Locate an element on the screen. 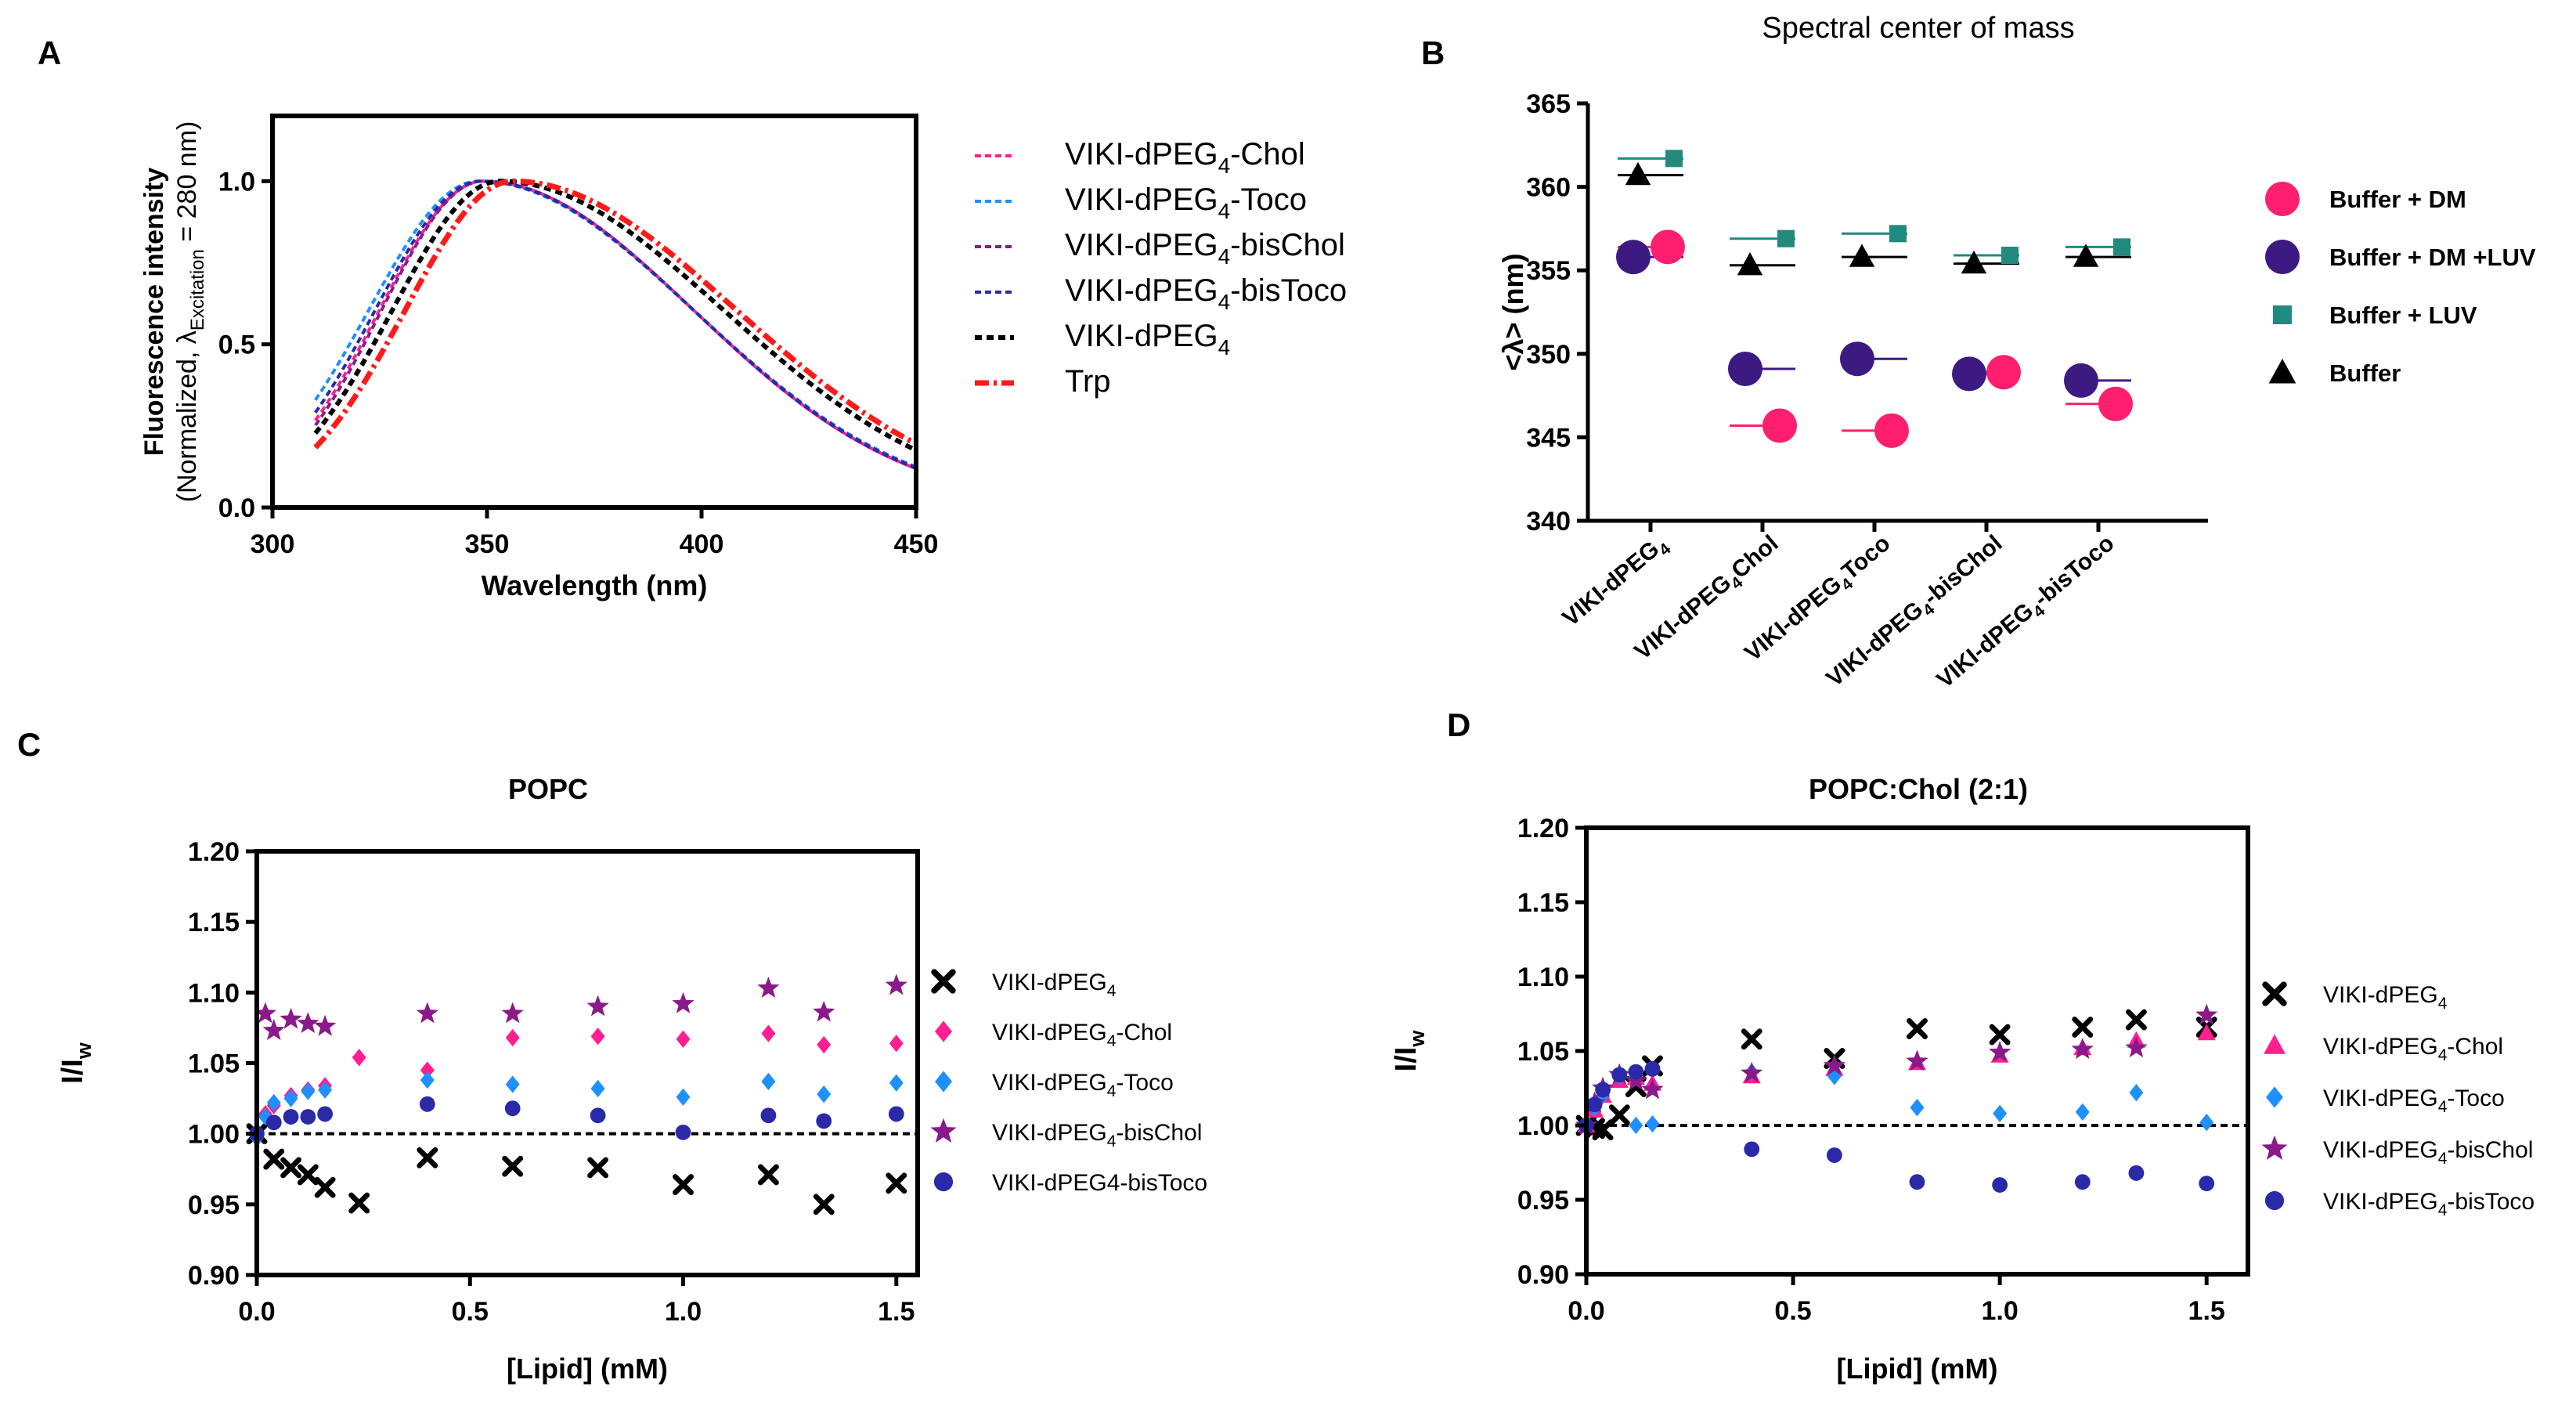 This screenshot has height=1405, width=2576. series-line-bisChol is located at coordinates (615, 325).